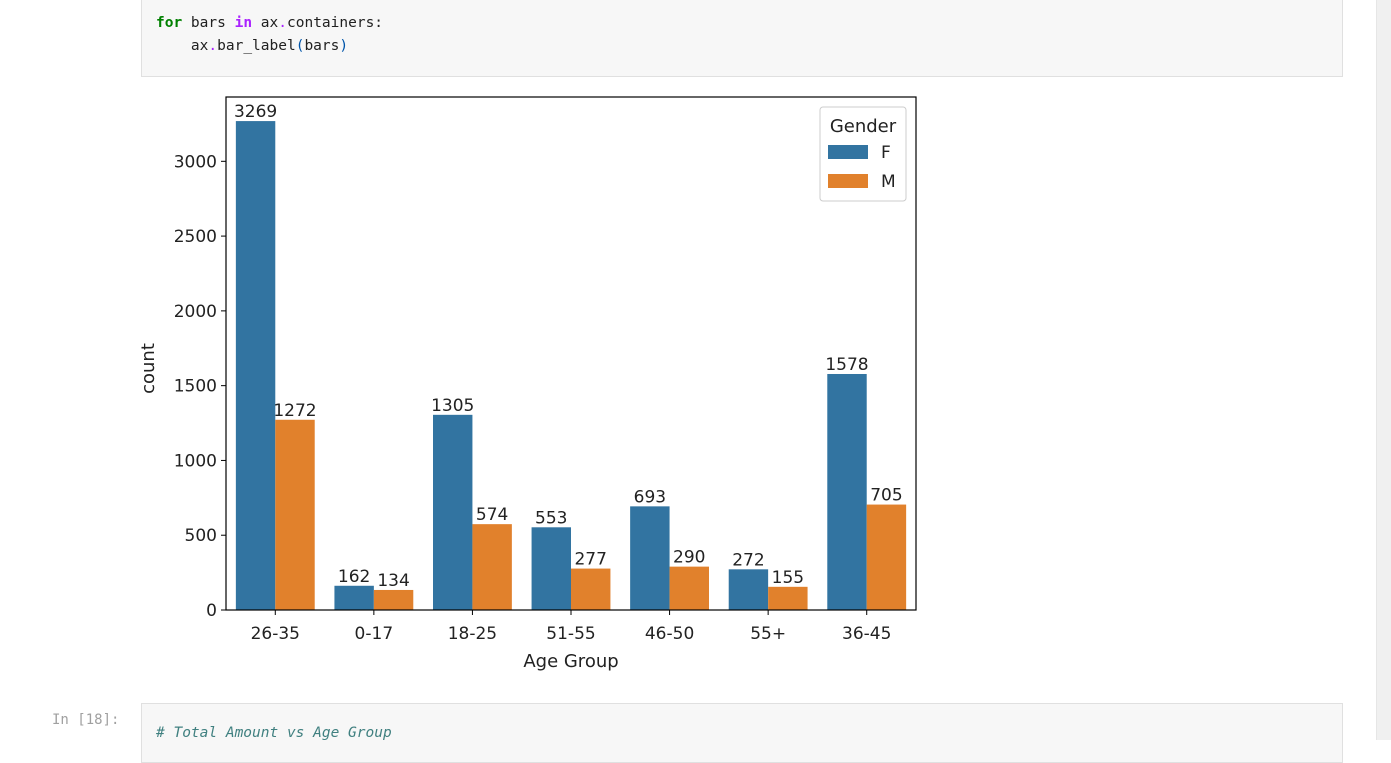 The width and height of the screenshot is (1391, 763). What do you see at coordinates (393, 581) in the screenshot?
I see `bar-value-label: 134` at bounding box center [393, 581].